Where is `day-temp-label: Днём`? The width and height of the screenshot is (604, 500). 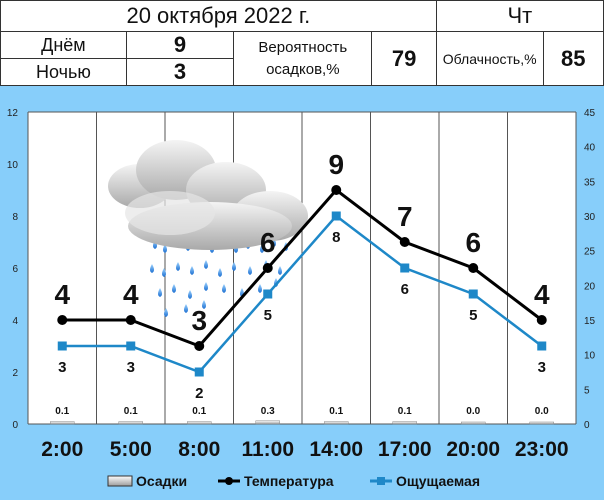 day-temp-label: Днём is located at coordinates (63, 45).